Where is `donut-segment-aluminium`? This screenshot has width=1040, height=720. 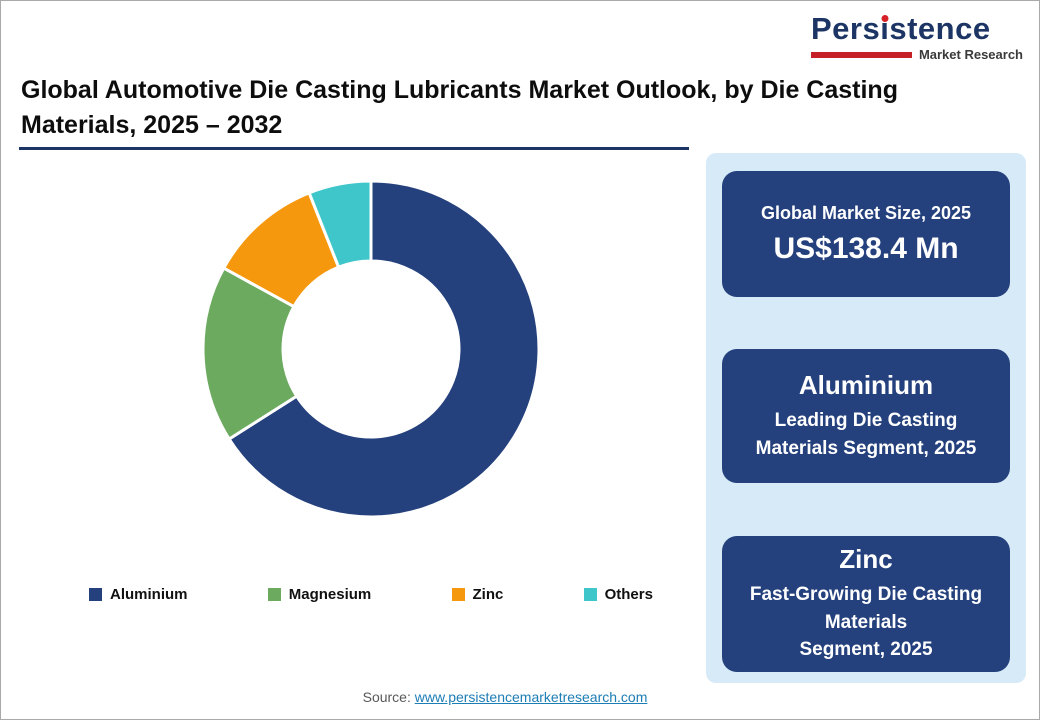
donut-segment-aluminium is located at coordinates (384, 349).